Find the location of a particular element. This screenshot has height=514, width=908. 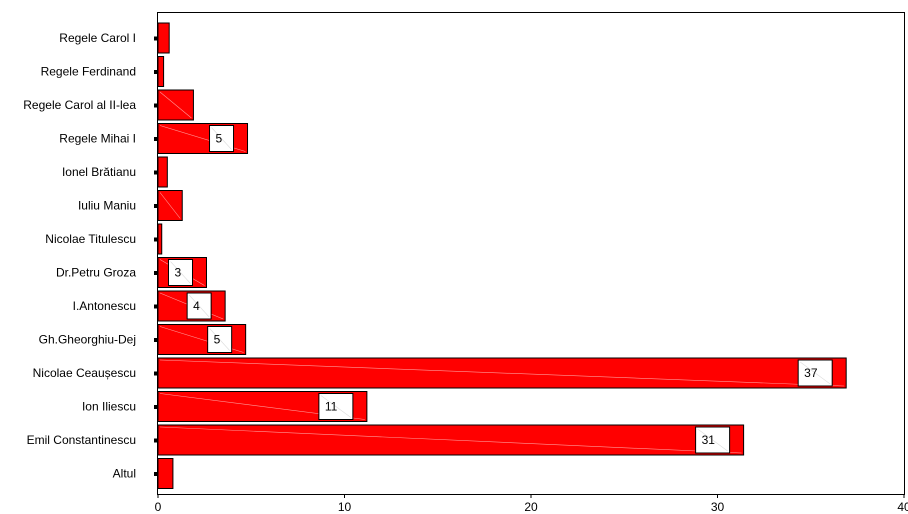

category-label: Dr.Petru Groza is located at coordinates (96, 273).